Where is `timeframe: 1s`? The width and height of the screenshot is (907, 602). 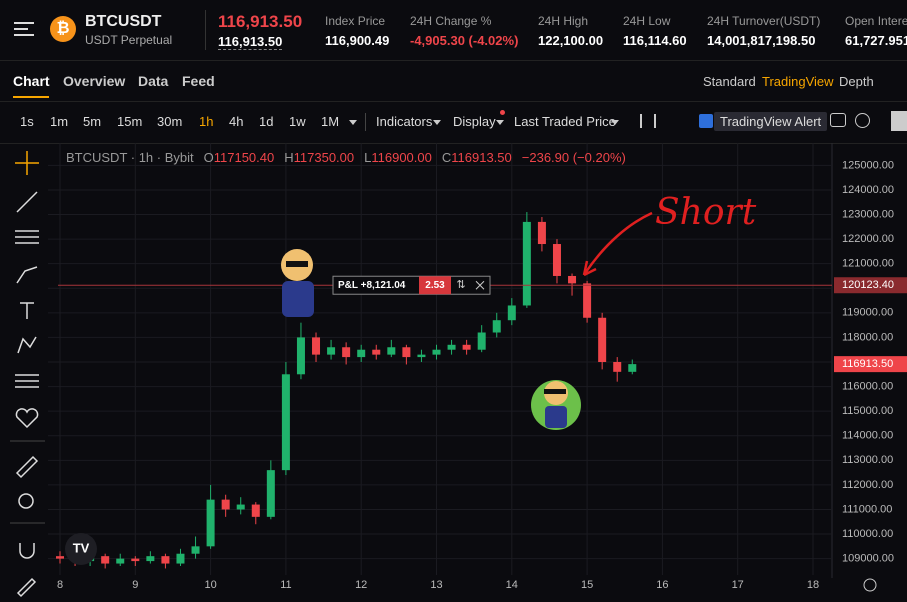 timeframe: 1s is located at coordinates (27, 121).